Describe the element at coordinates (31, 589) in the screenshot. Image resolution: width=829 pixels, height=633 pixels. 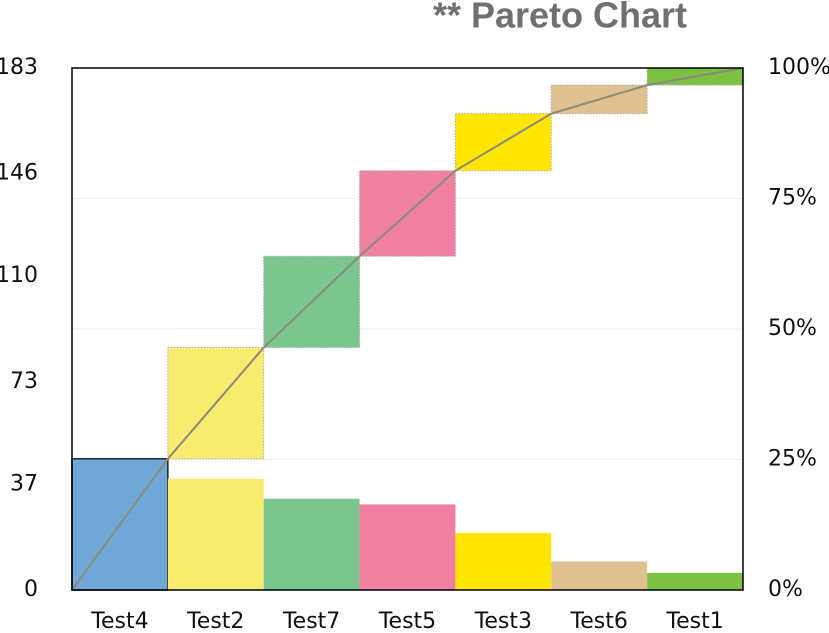
I see `y-tick-label: 0` at that location.